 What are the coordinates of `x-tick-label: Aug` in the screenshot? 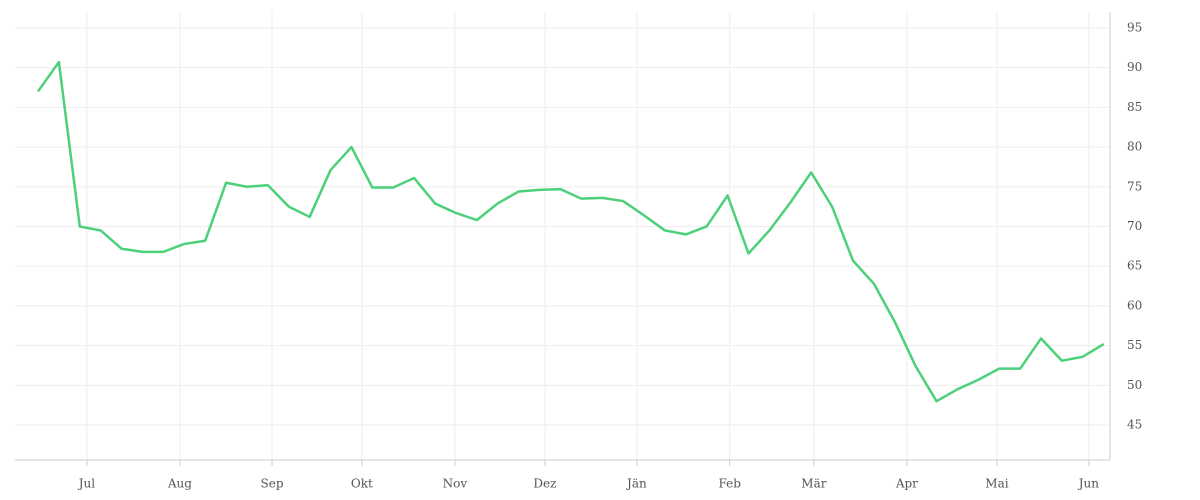 It's located at (179, 484).